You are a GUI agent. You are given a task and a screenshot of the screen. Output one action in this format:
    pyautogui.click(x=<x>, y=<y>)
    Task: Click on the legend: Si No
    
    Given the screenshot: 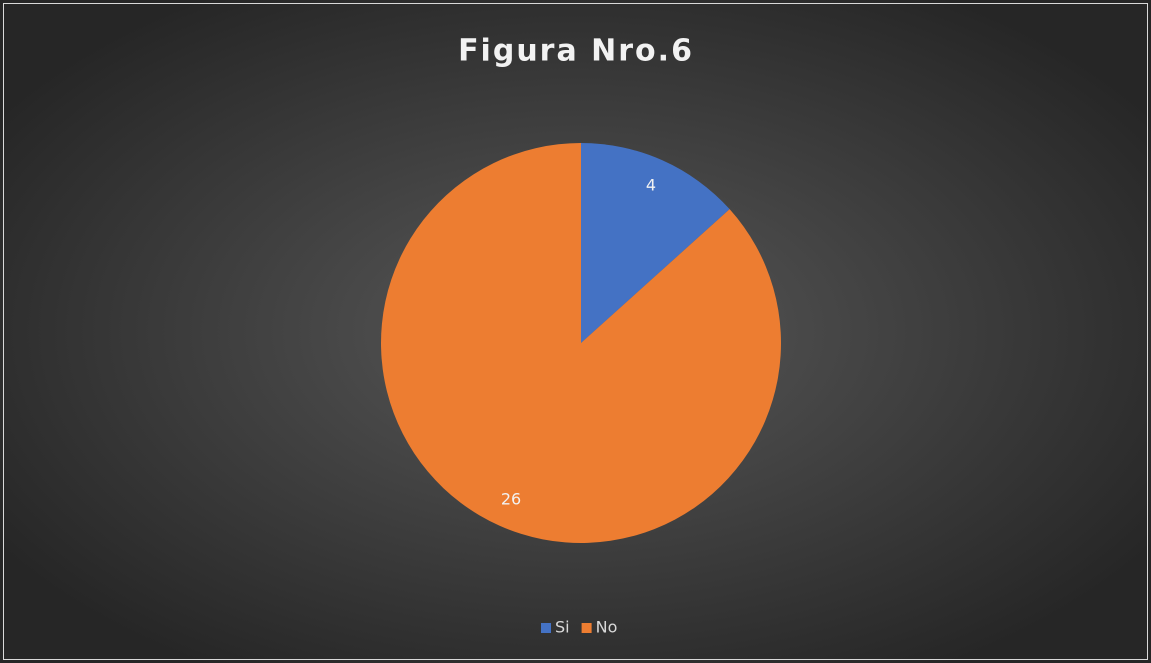 What is the action you would take?
    pyautogui.click(x=579, y=627)
    